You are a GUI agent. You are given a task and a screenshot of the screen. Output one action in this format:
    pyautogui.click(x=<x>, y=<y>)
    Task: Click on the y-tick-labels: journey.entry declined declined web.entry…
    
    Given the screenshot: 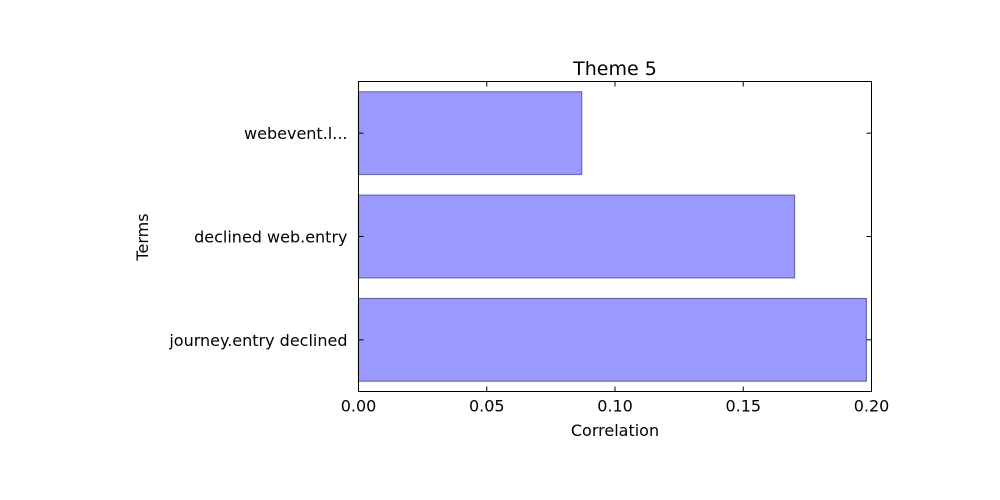 What is the action you would take?
    pyautogui.click(x=257, y=237)
    